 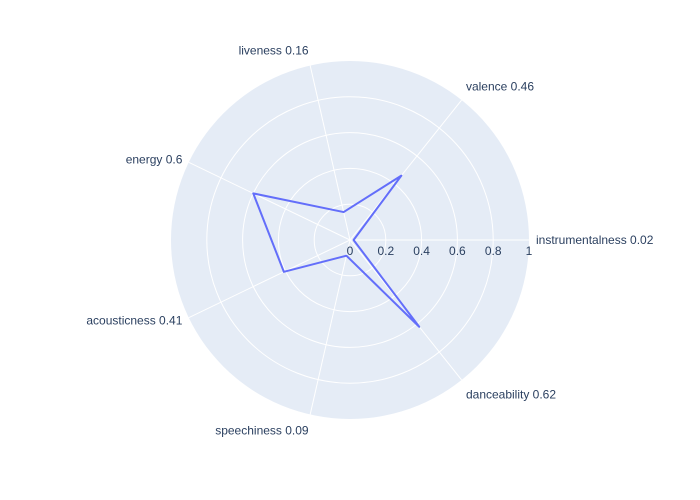 I want to click on category-label: speechiness 0.09, so click(x=262, y=430).